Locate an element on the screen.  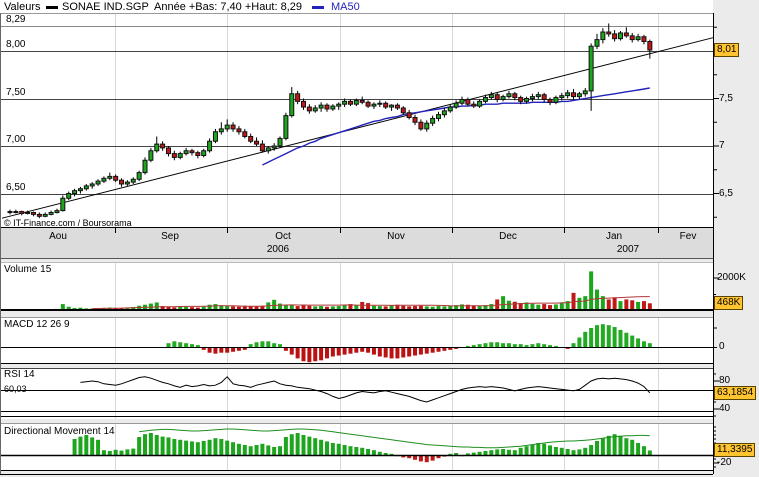
x-axis-month-label: Oct is located at coordinates (283, 236).